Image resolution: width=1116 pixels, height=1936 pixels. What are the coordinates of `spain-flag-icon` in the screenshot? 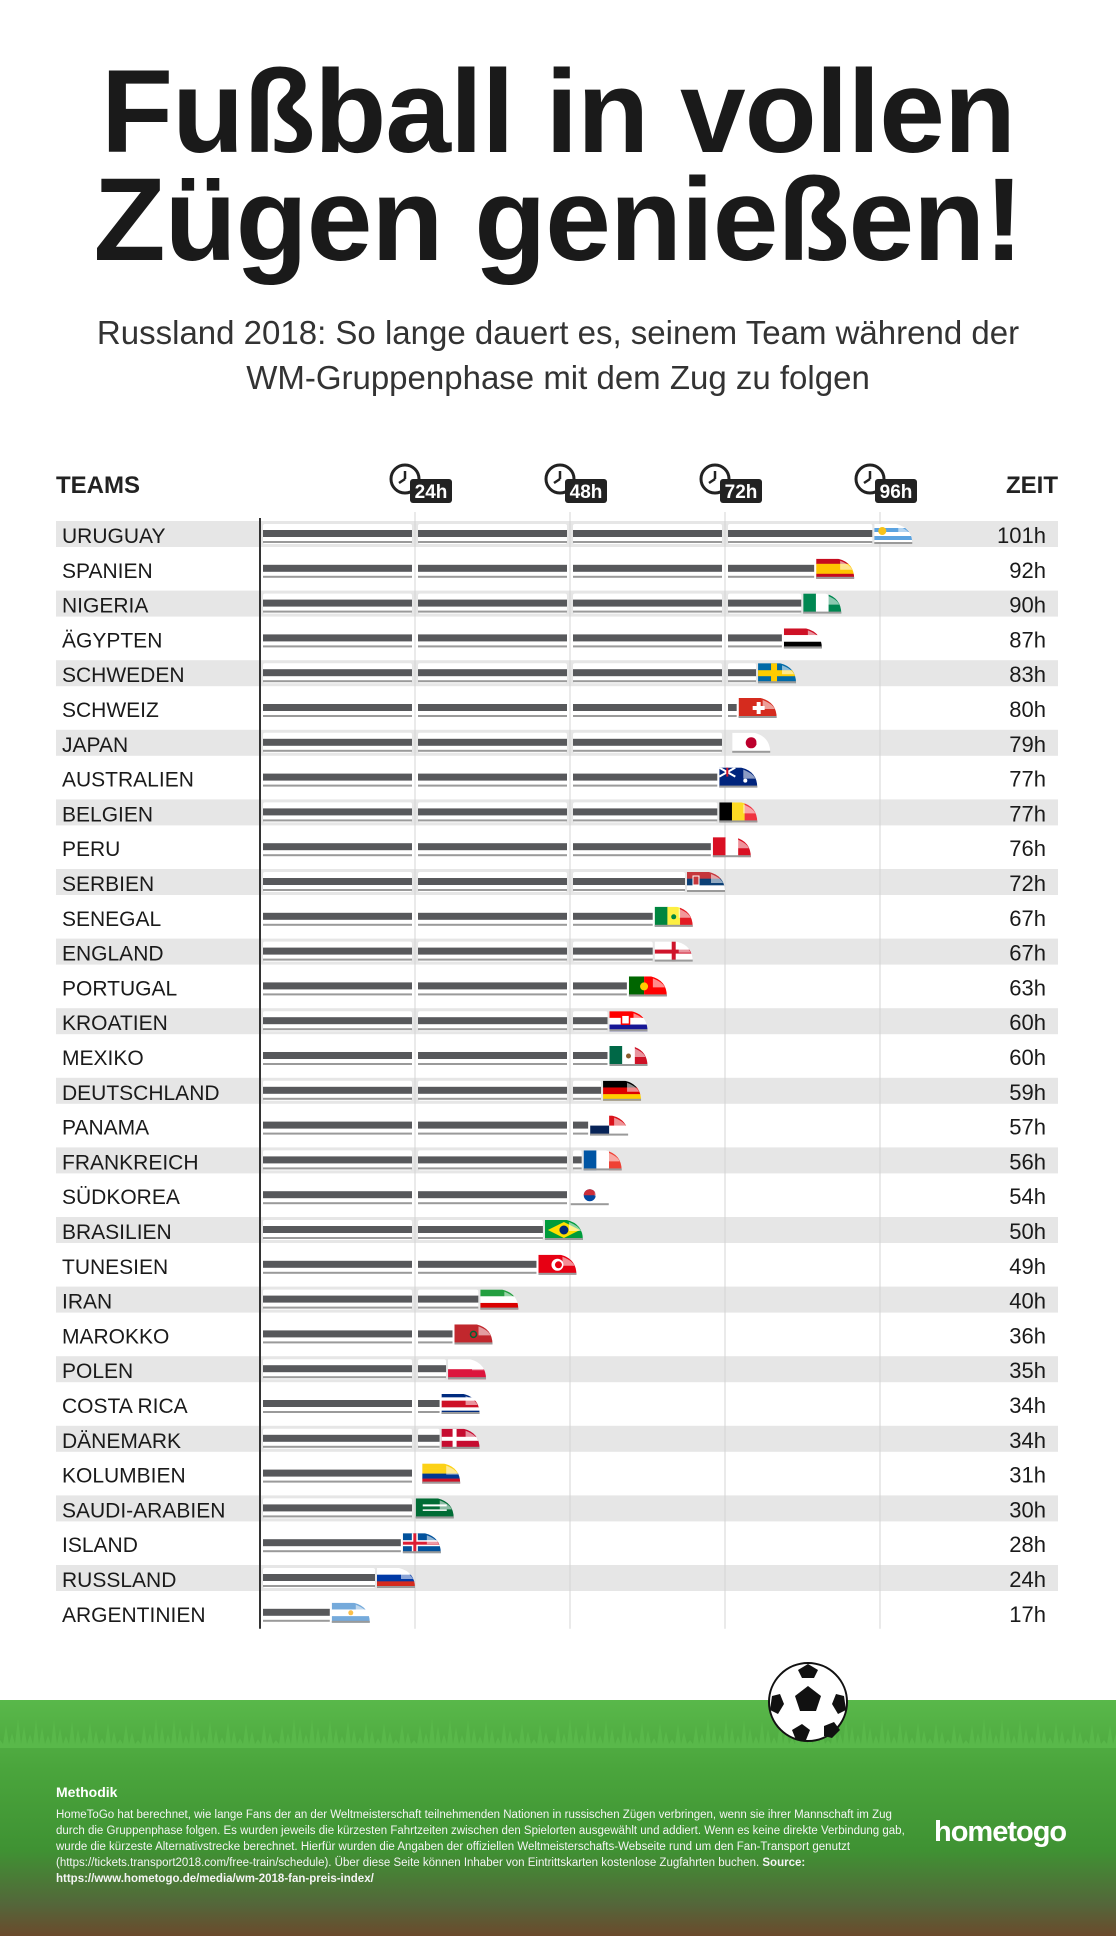 It's located at (835, 568).